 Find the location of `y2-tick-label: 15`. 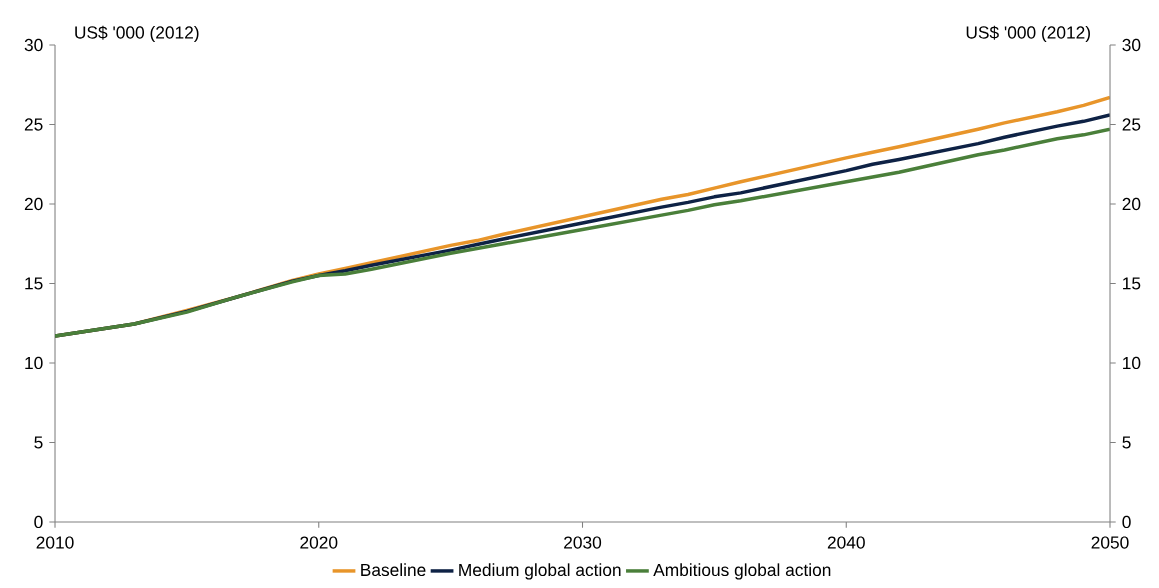

y2-tick-label: 15 is located at coordinates (1132, 283).